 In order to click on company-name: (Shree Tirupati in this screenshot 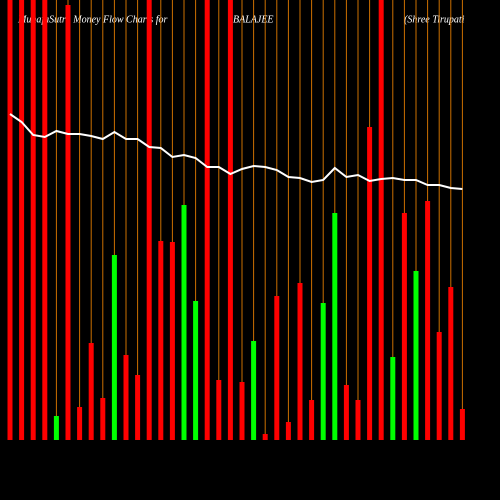, I will do `click(434, 19)`.